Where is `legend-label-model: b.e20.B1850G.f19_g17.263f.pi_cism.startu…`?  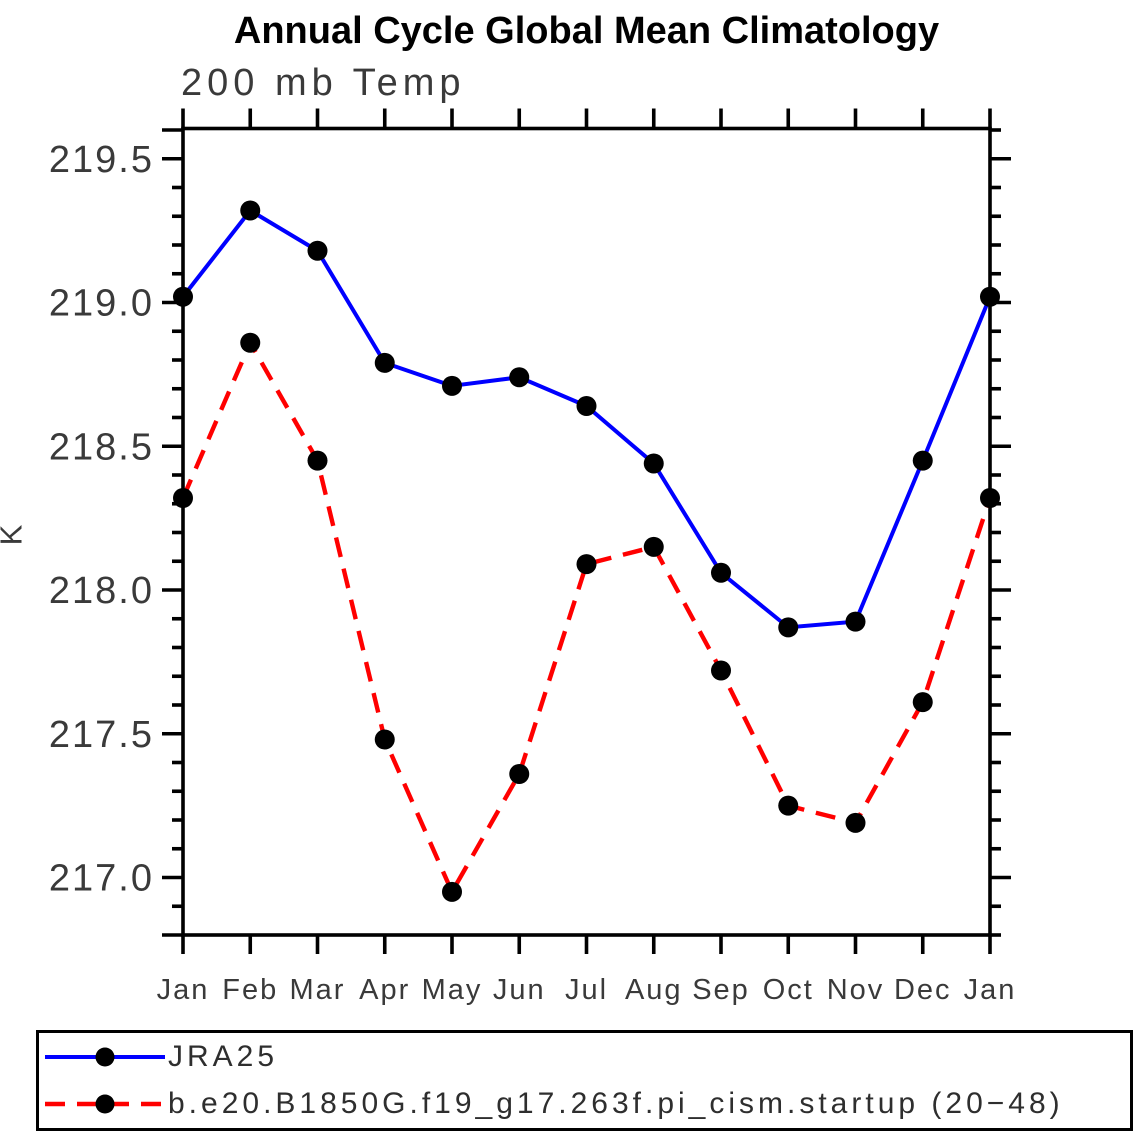
legend-label-model: b.e20.B1850G.f19_g17.263f.pi_cism.startu… is located at coordinates (616, 1104).